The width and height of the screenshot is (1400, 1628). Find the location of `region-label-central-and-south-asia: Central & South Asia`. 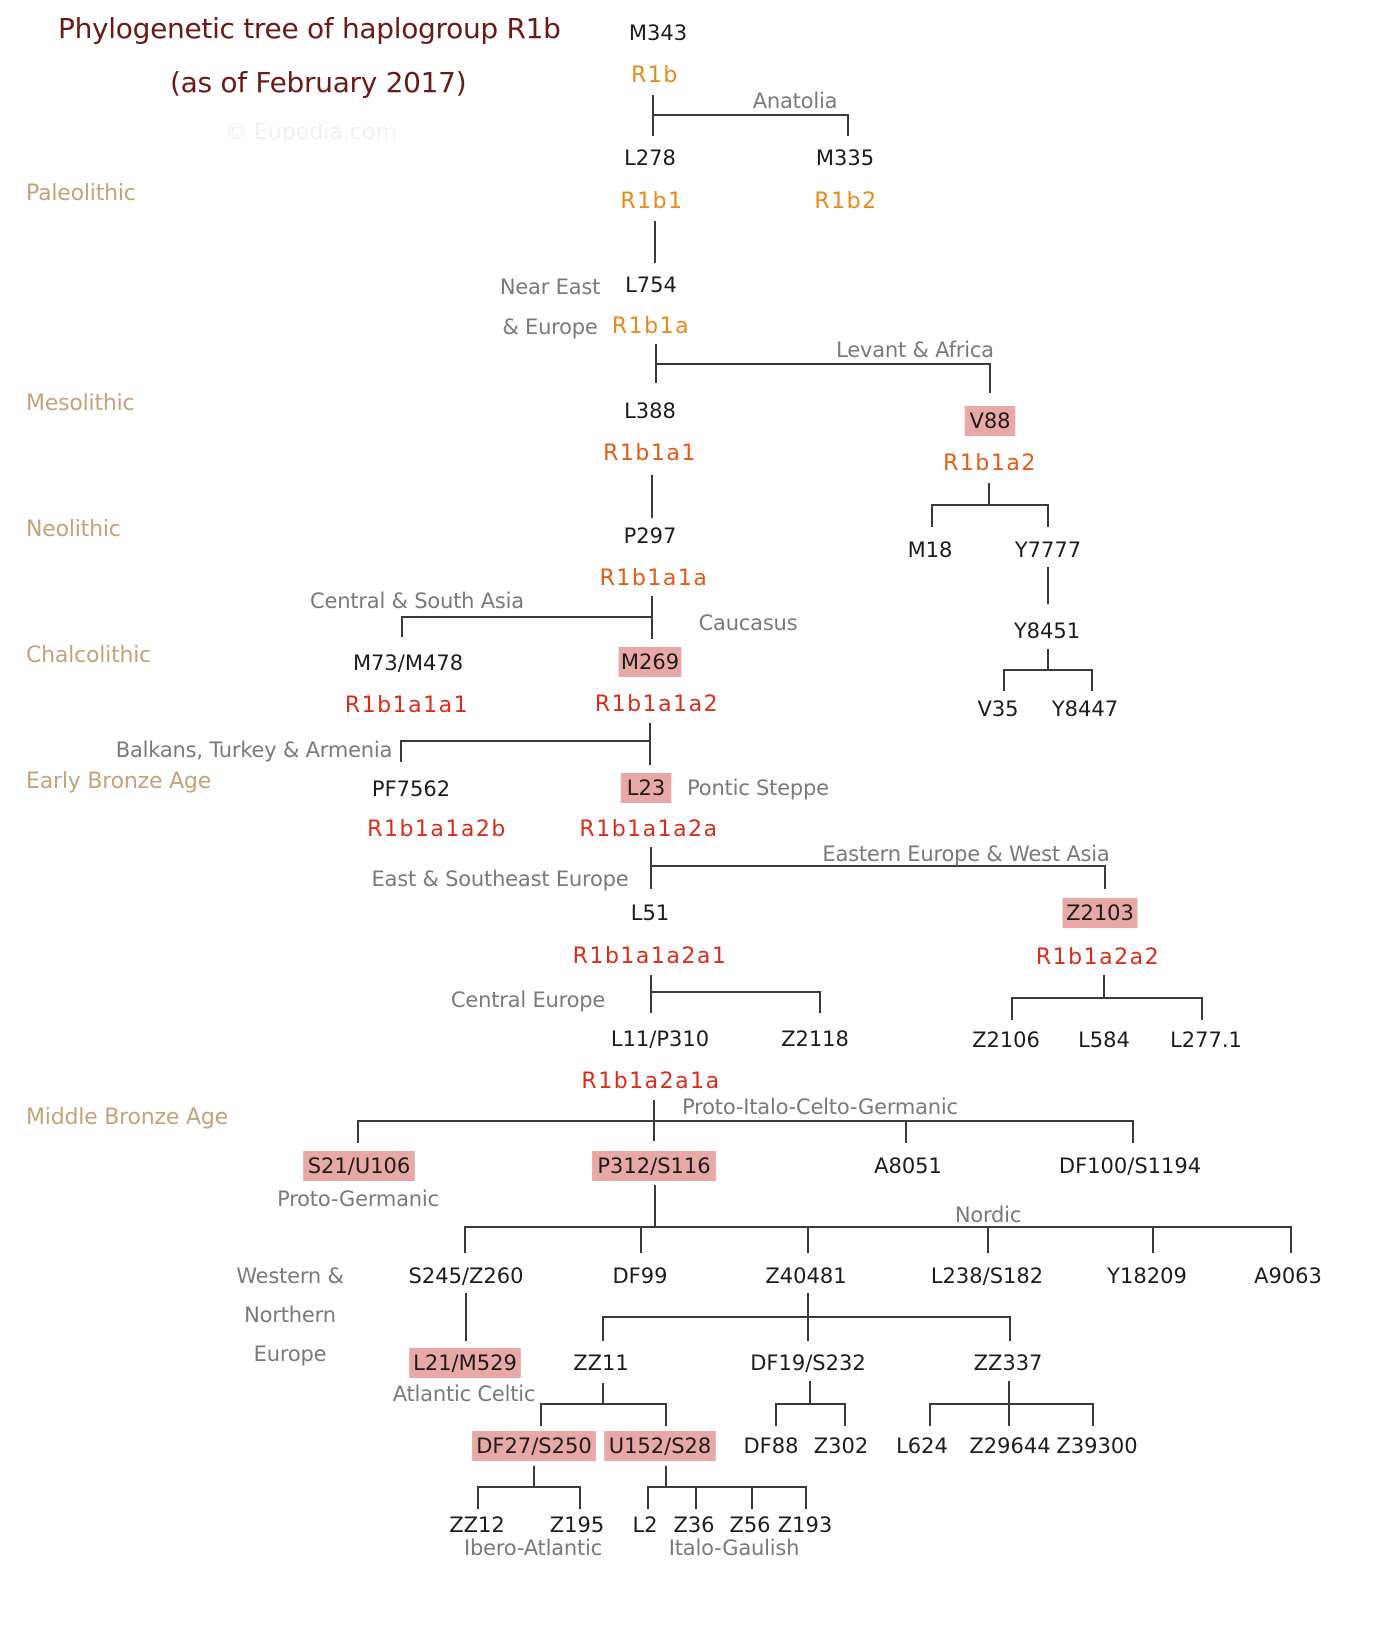

region-label-central-and-south-asia: Central & South Asia is located at coordinates (417, 601).